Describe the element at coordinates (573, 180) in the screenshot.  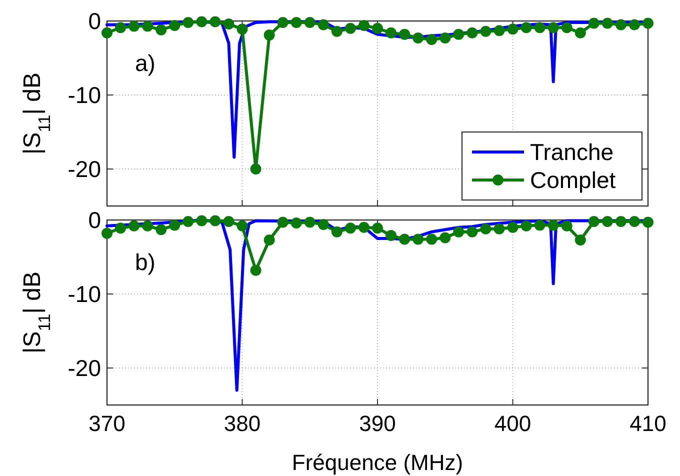
I see `legend-label: Complet` at that location.